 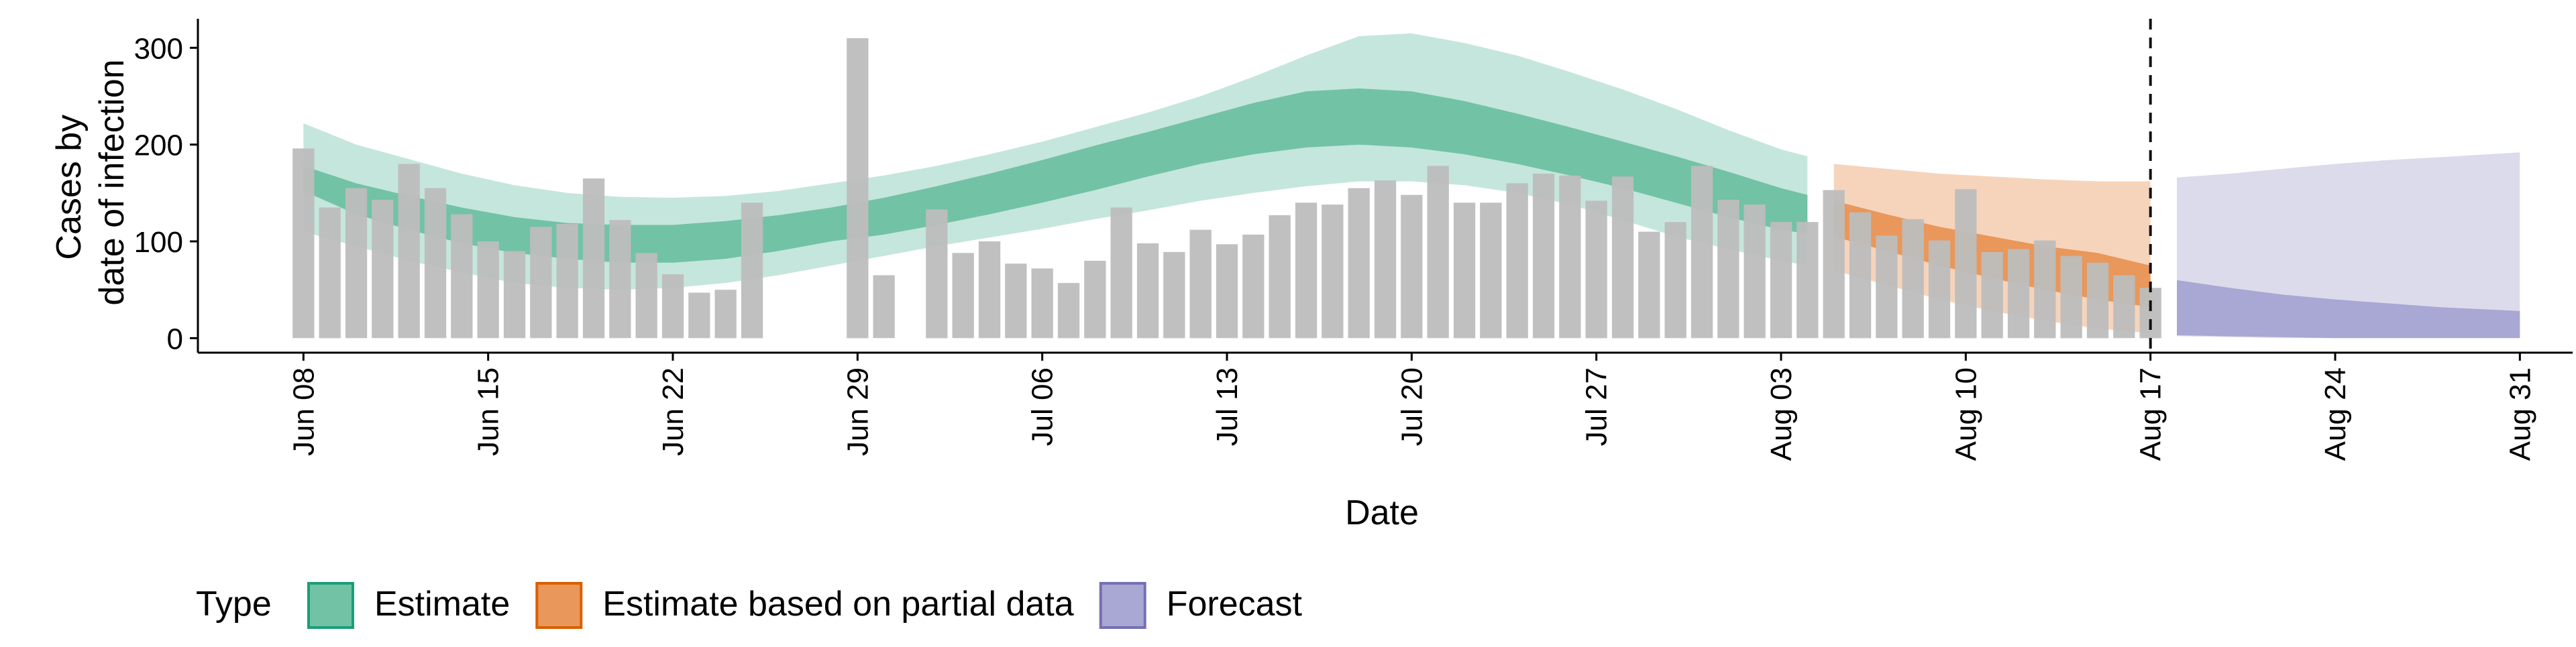 I want to click on y-axis-title-line-1: Cases by, so click(x=69, y=187).